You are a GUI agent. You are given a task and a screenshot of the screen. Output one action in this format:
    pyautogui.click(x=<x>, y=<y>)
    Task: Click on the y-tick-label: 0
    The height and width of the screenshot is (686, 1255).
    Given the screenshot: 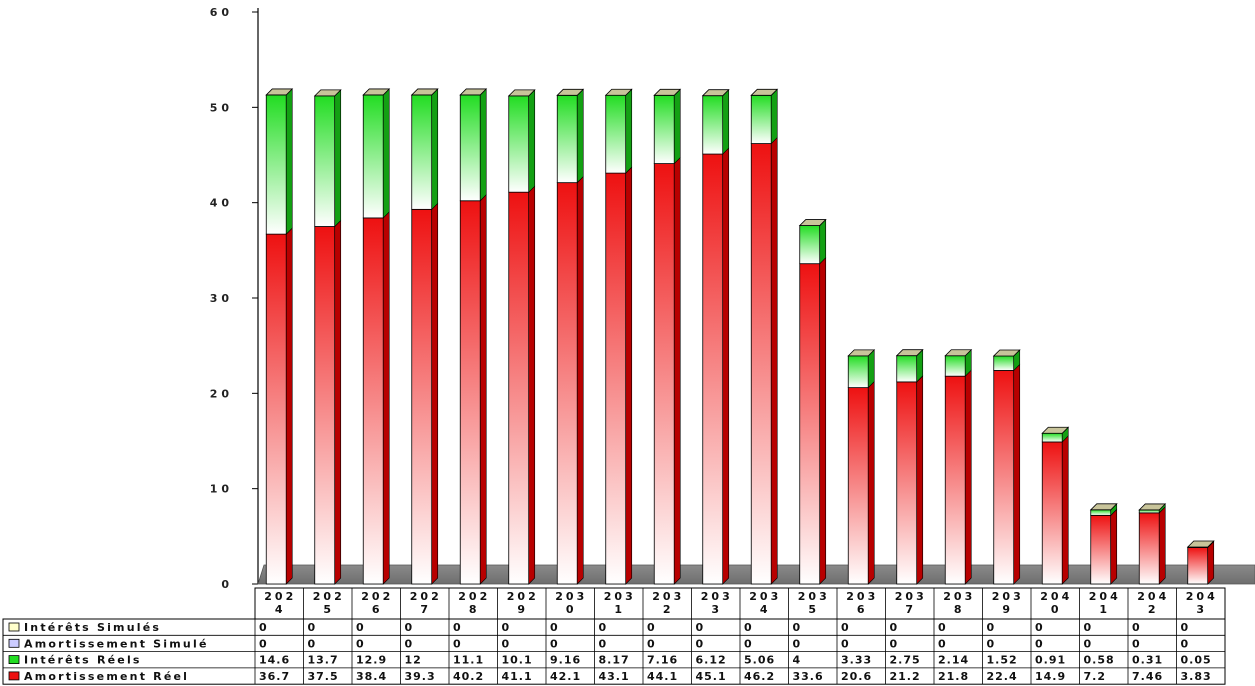 What is the action you would take?
    pyautogui.click(x=227, y=584)
    